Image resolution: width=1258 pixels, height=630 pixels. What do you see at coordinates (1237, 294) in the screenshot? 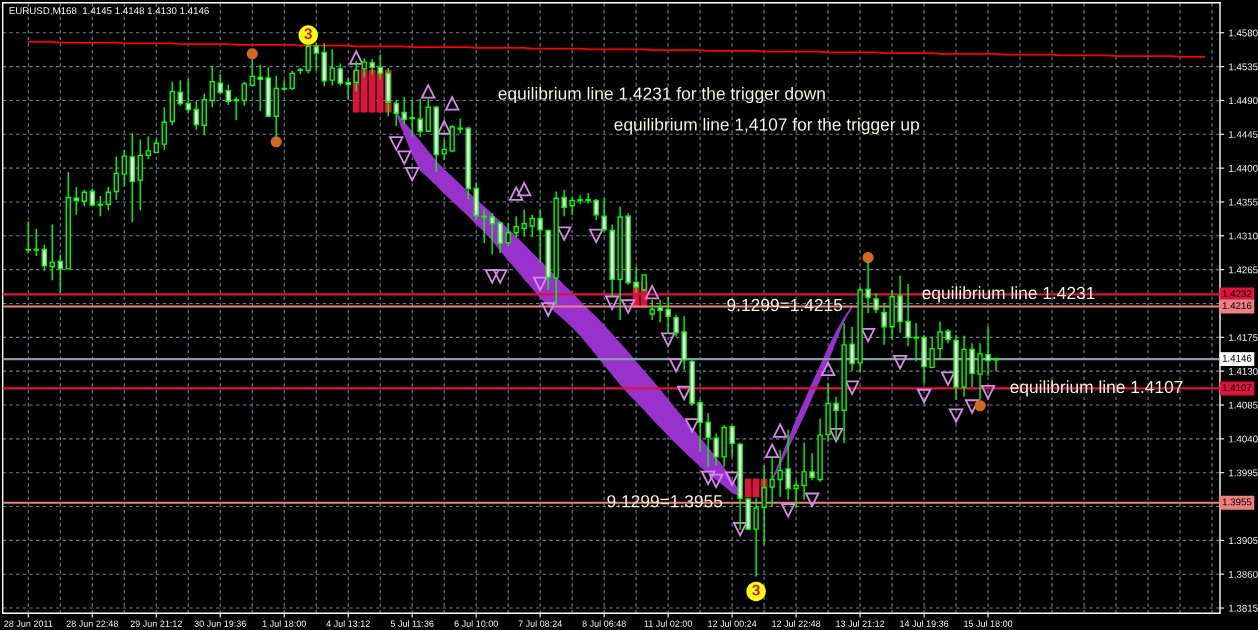
I see `ref-line-label: 1.4232` at bounding box center [1237, 294].